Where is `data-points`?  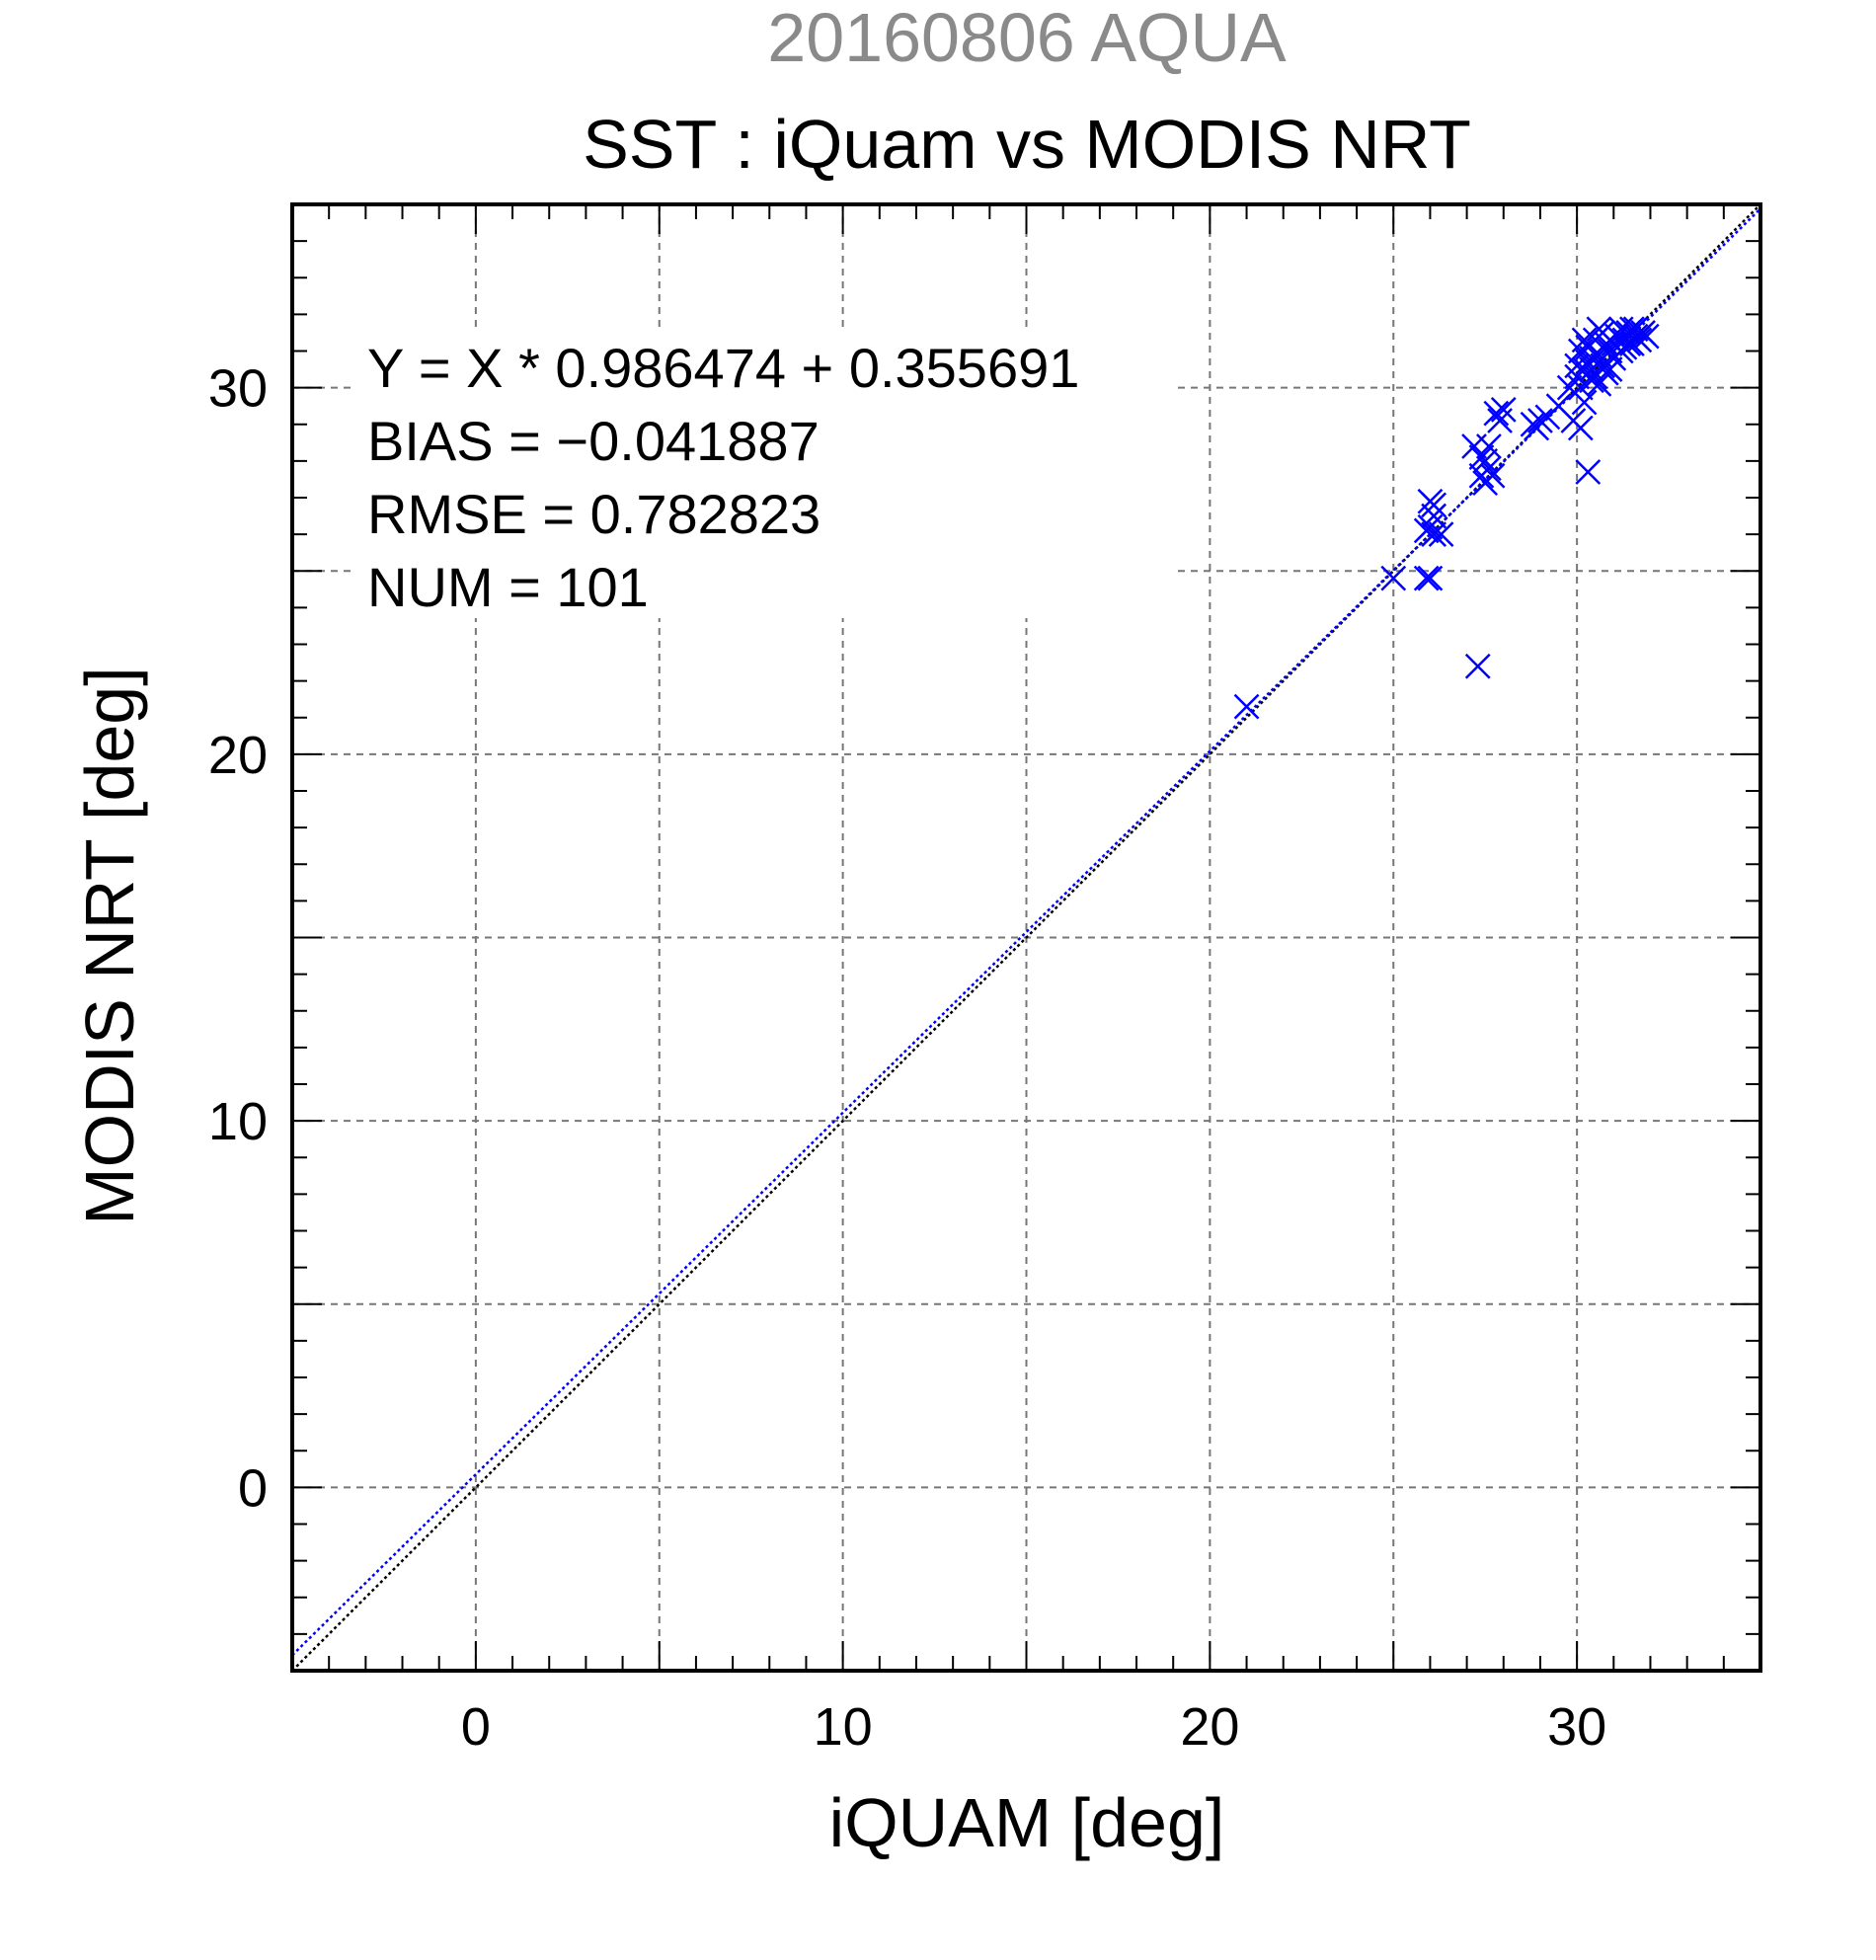
data-points is located at coordinates (1446, 518).